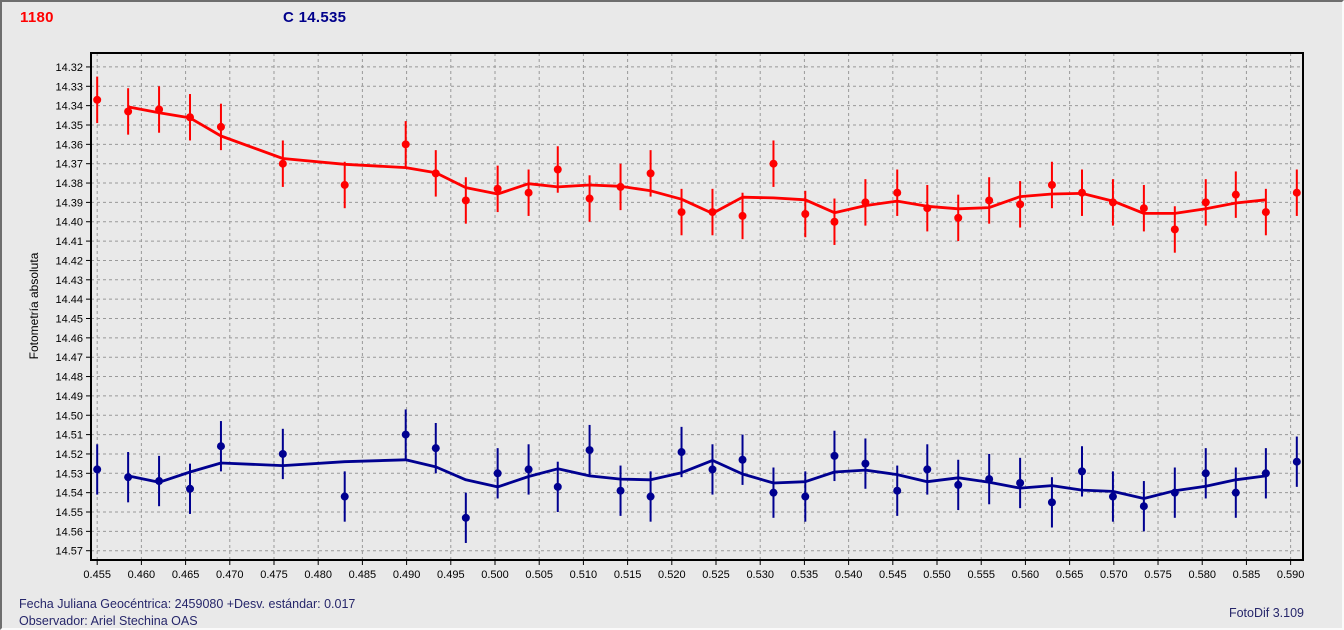 This screenshot has width=1344, height=630. Describe the element at coordinates (1202, 575) in the screenshot. I see `x-tick-label: 0.580` at that location.